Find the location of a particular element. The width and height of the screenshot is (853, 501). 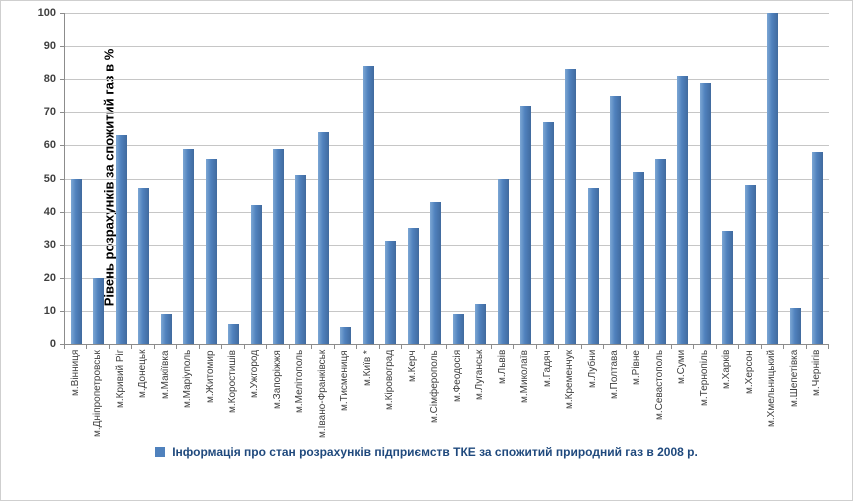

x-axis-label: м.Тернопіль is located at coordinates (704, 378).